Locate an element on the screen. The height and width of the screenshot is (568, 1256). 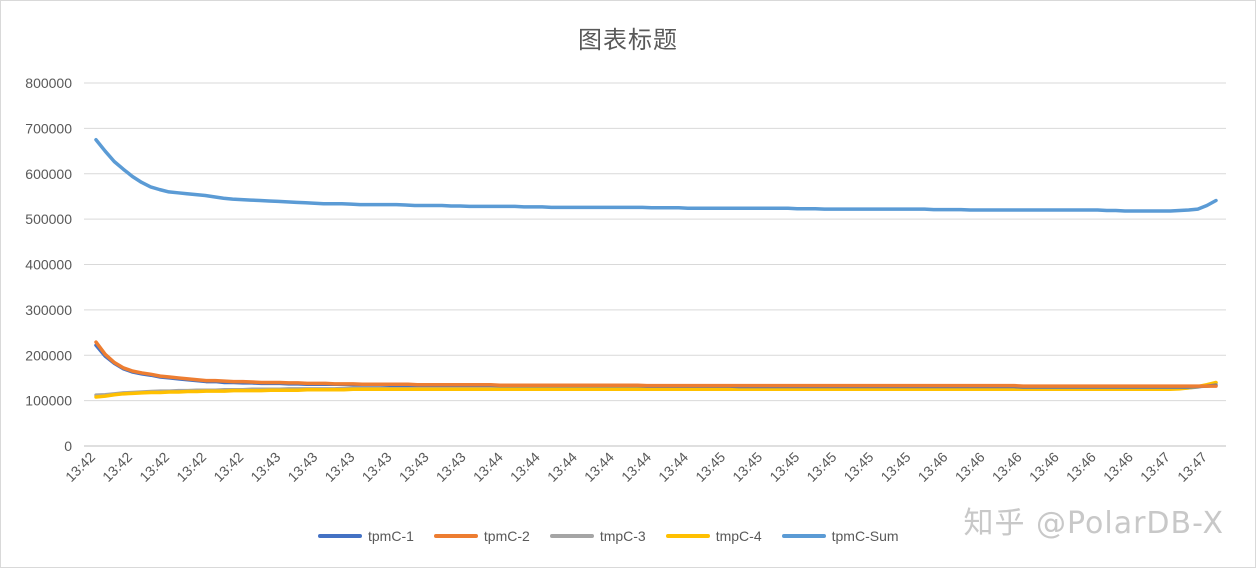
legend-label: tmpC-4 is located at coordinates (738, 536).